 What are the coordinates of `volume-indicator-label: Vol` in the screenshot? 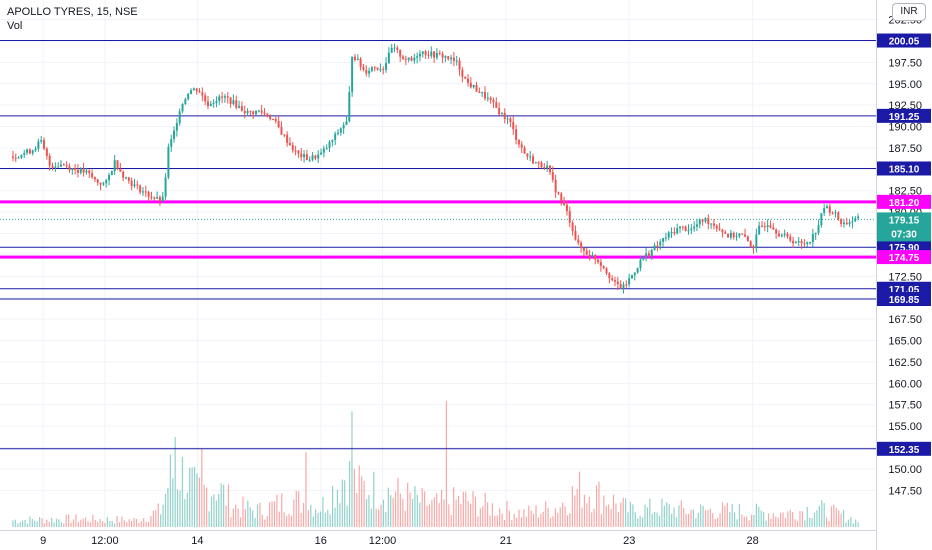 It's located at (15, 26).